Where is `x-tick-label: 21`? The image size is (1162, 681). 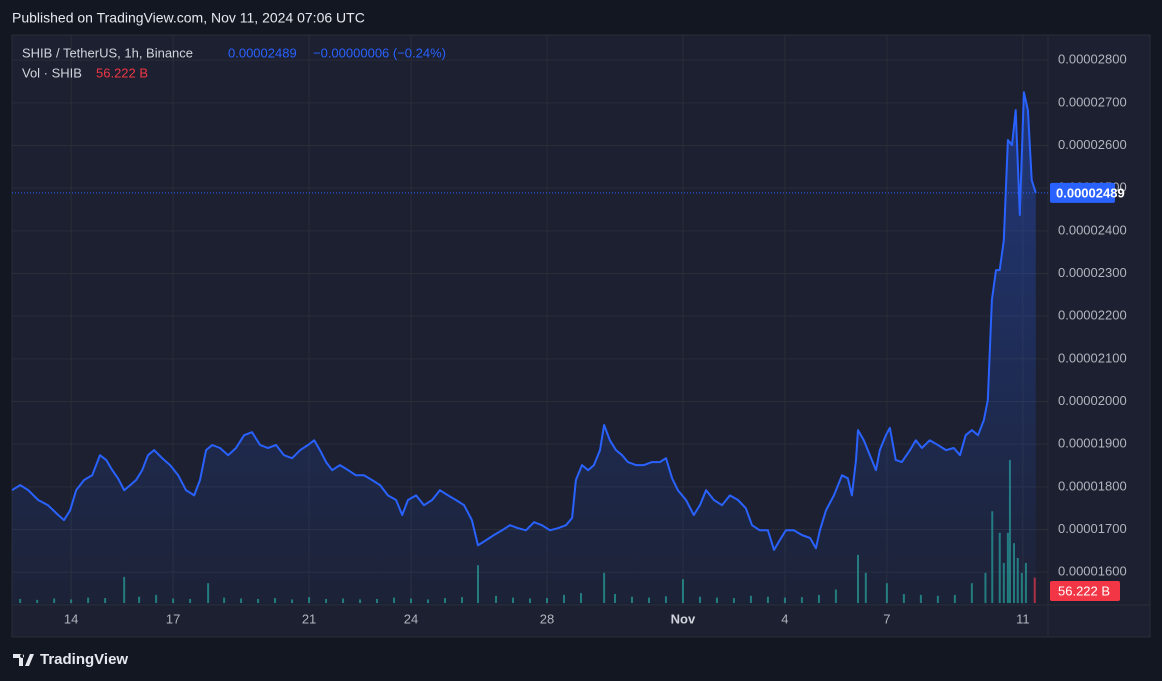 x-tick-label: 21 is located at coordinates (309, 618).